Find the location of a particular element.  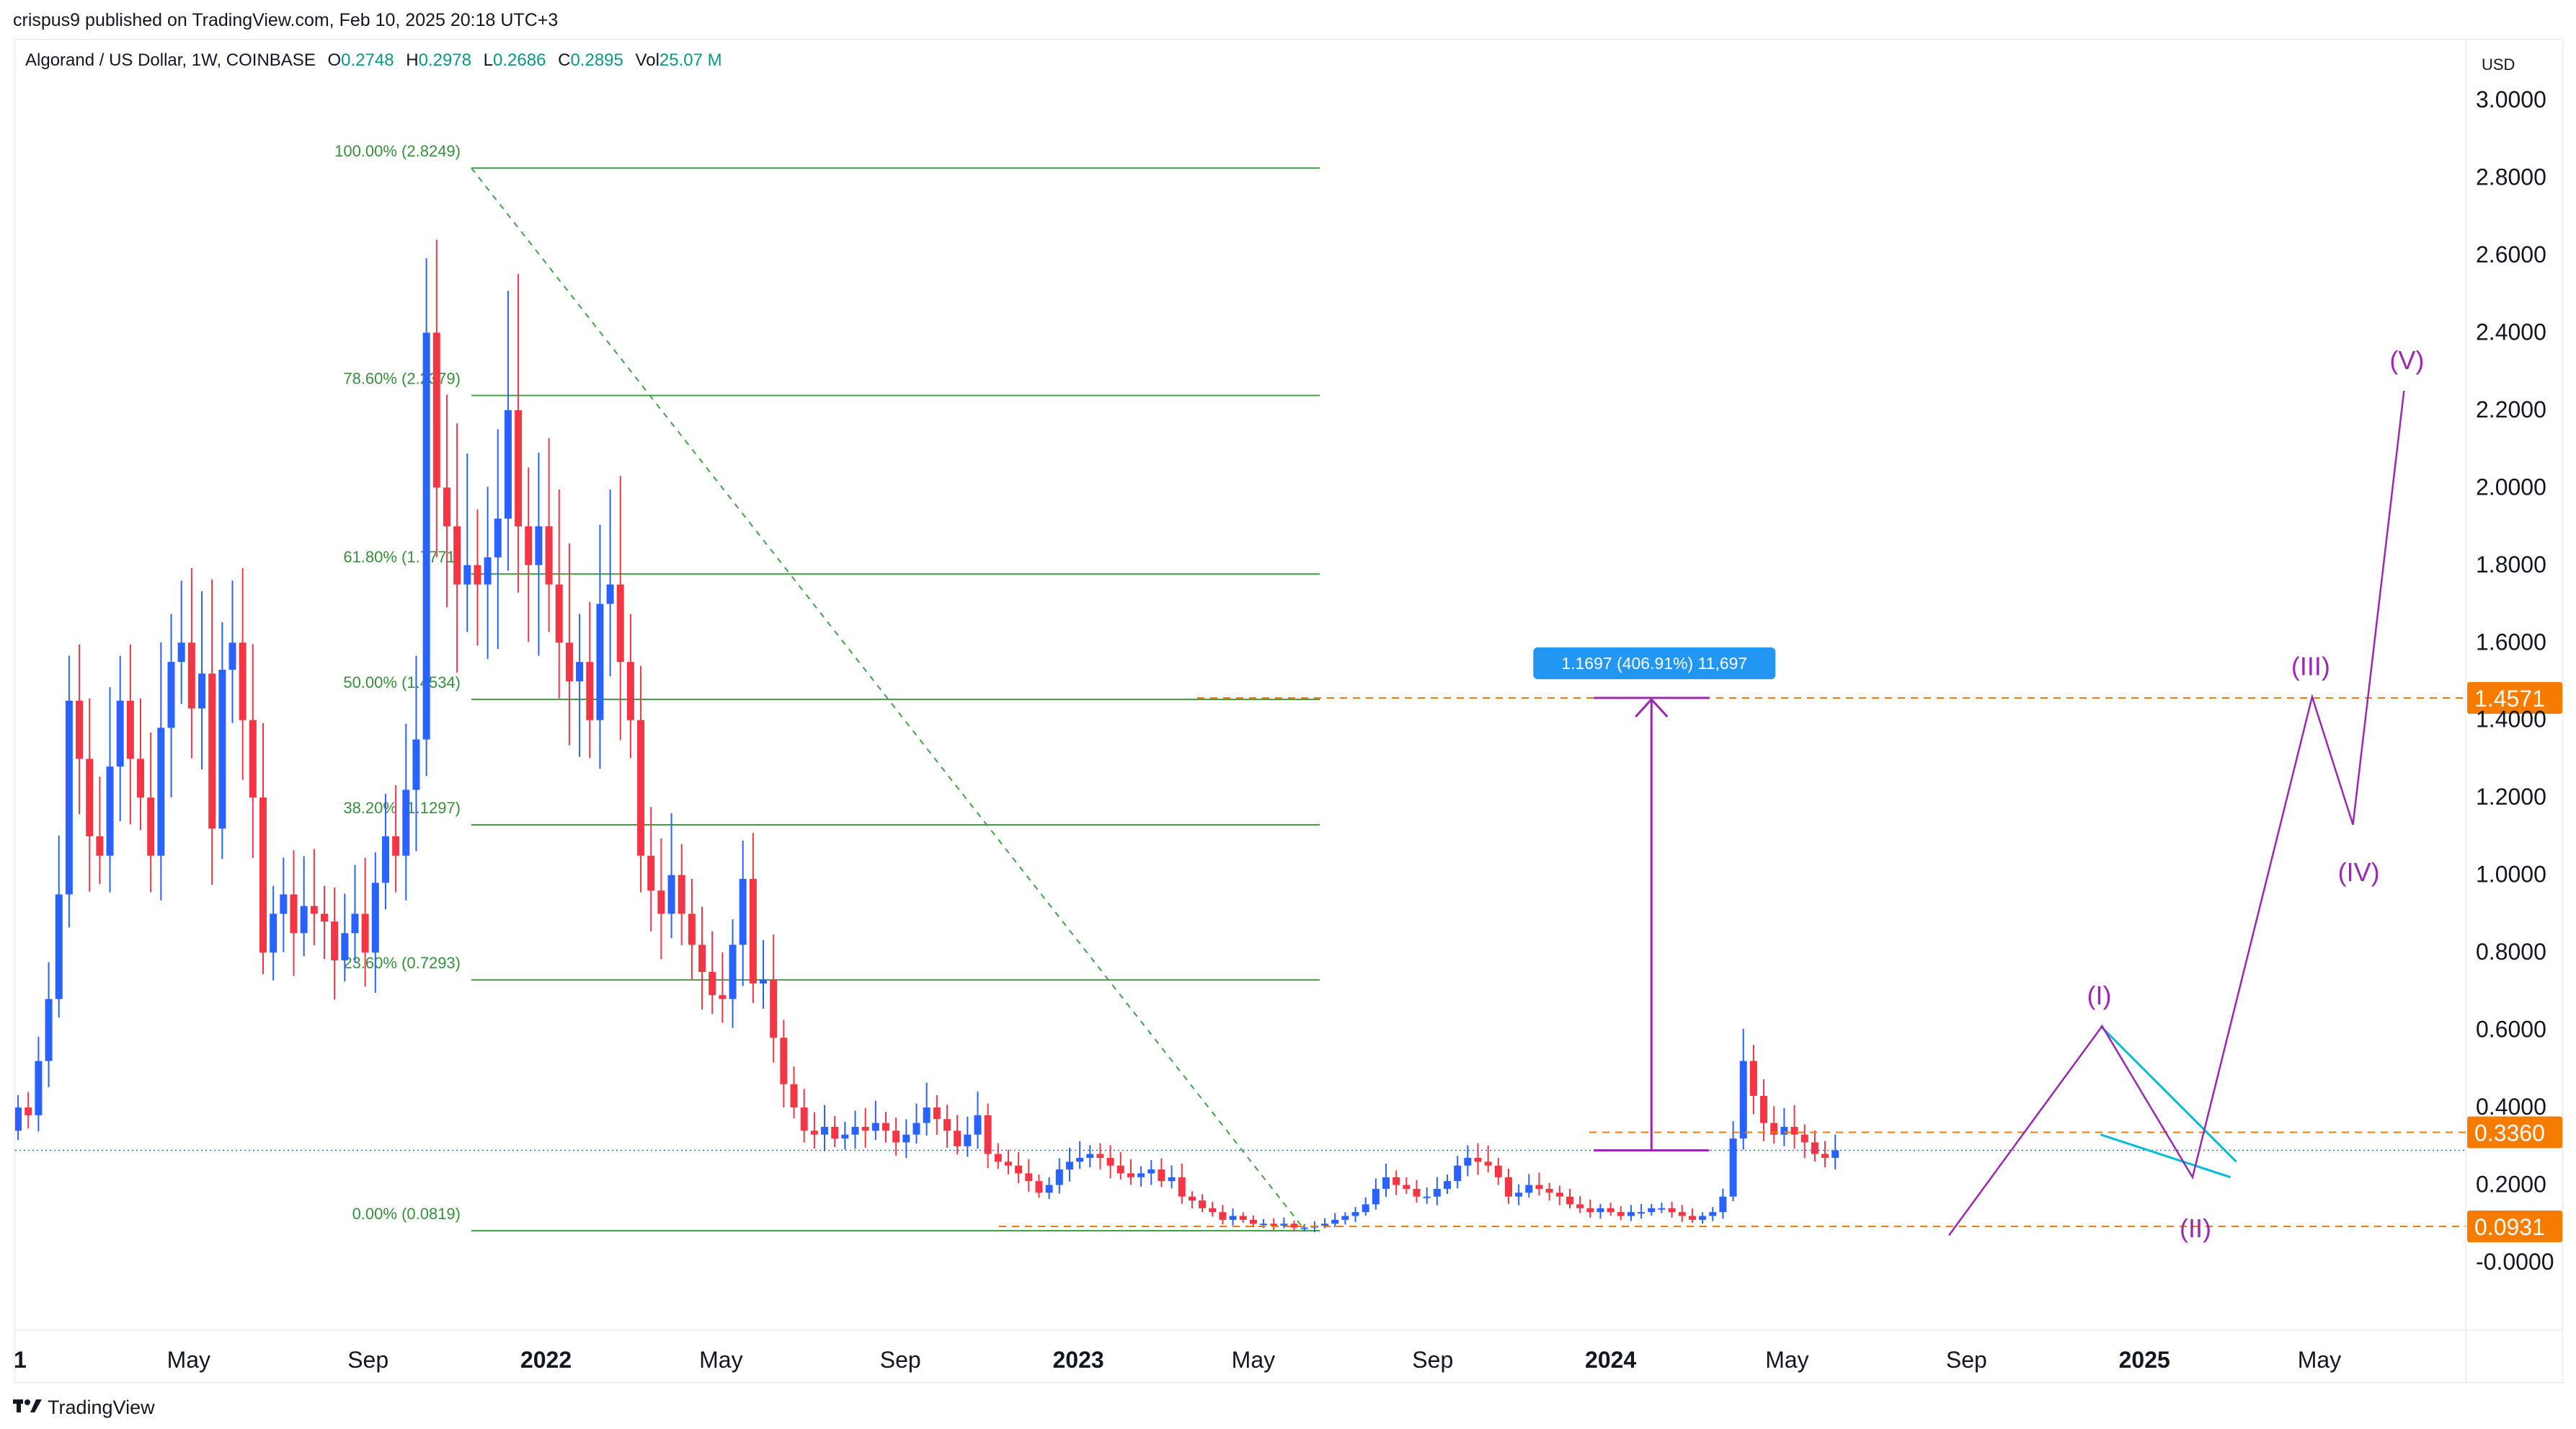

fib-level-label: 0.00% (0.0819) is located at coordinates (406, 1214).